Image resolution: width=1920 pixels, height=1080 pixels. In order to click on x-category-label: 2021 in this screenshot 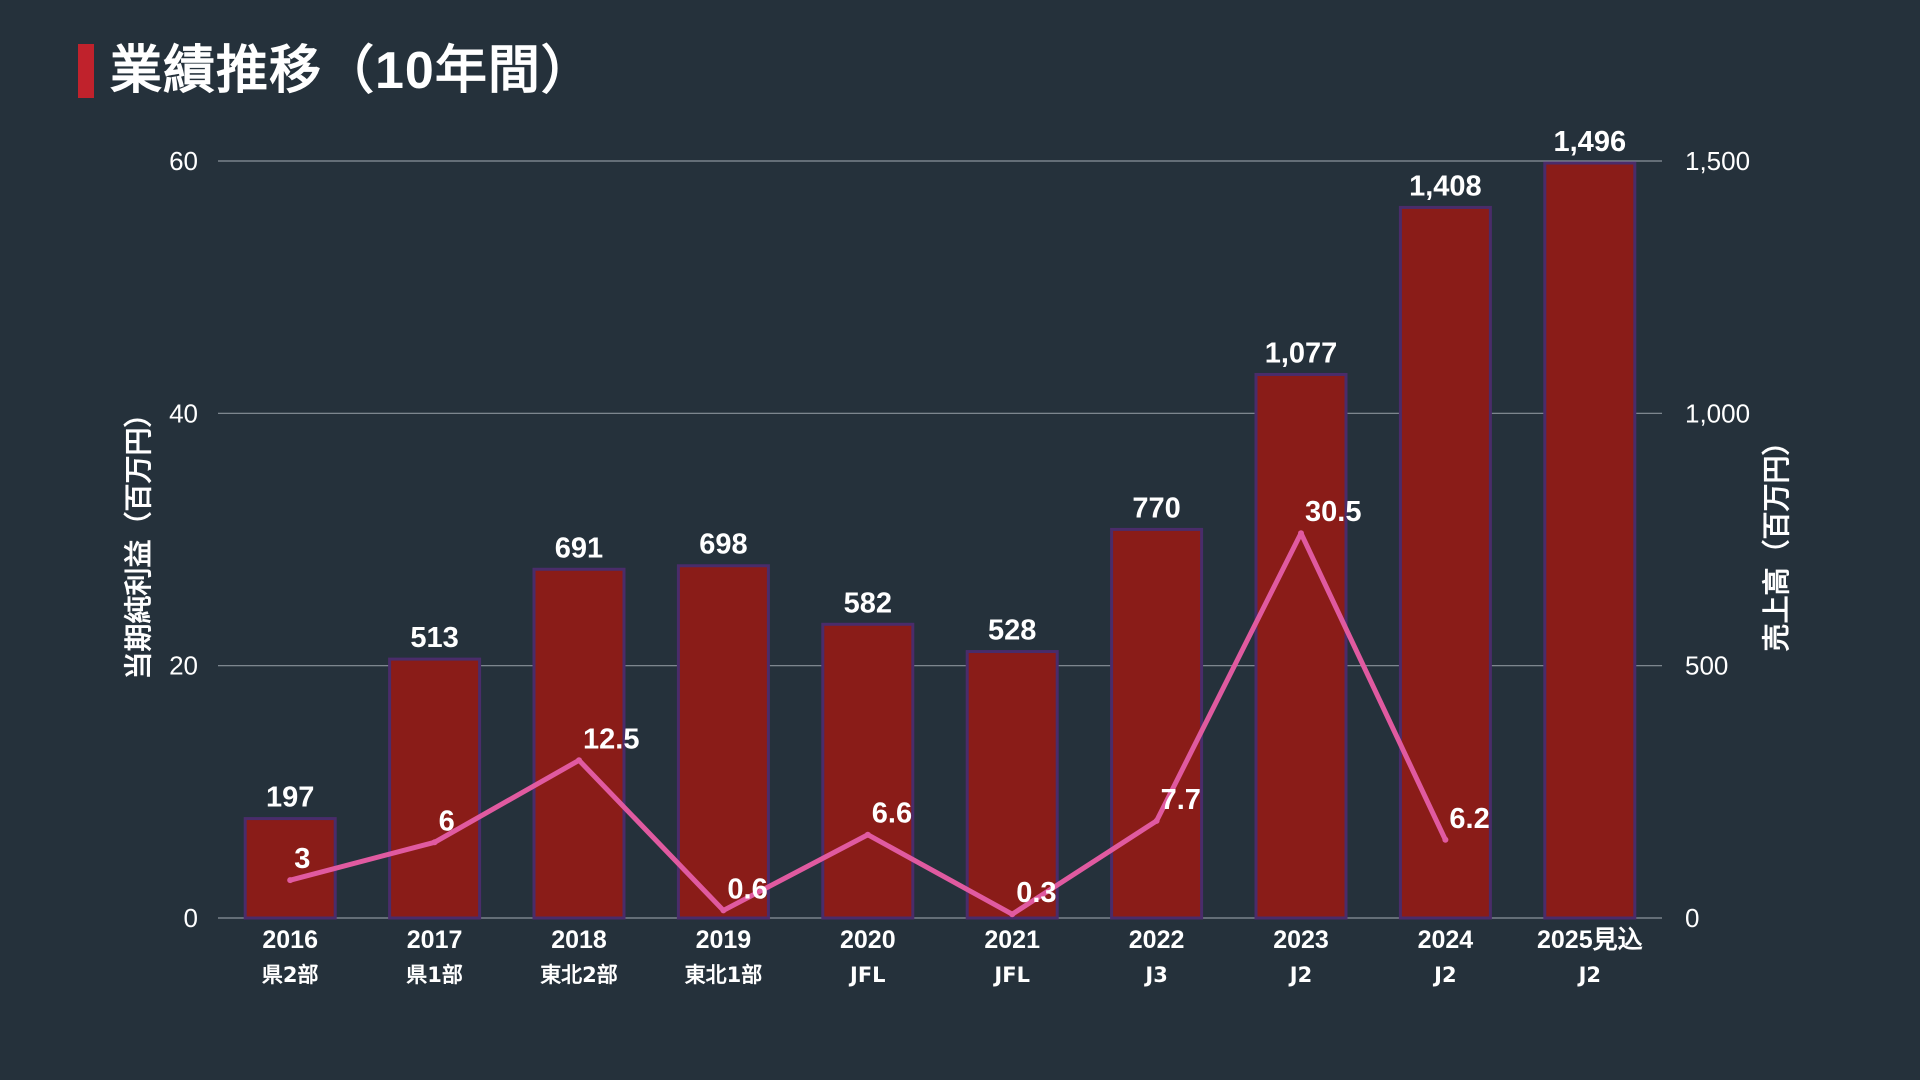, I will do `click(1012, 940)`.